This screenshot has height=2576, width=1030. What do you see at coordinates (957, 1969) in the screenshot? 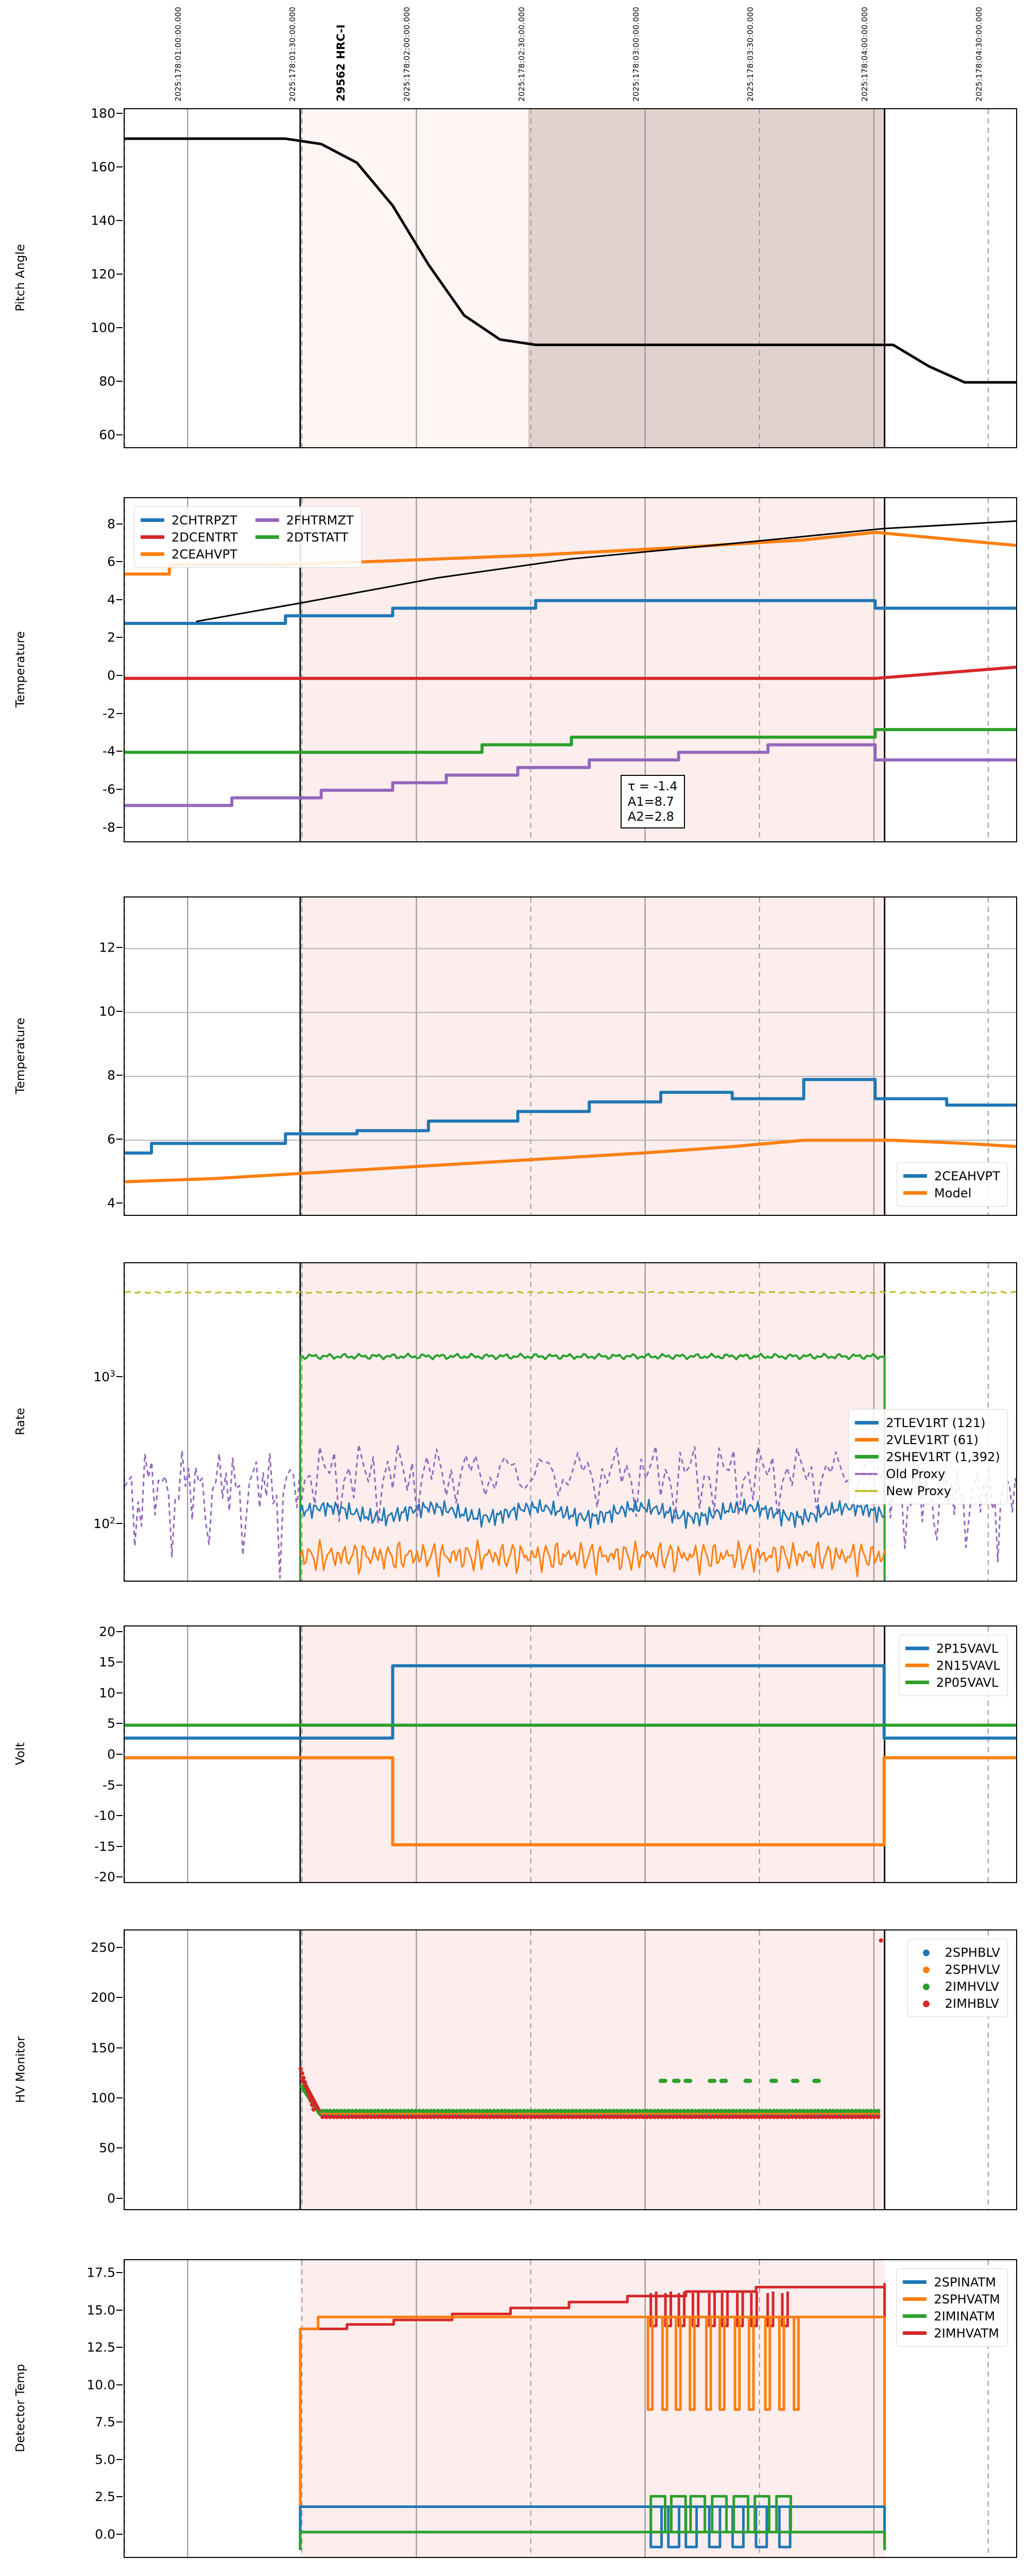
I see `legend-item: 2SPHVLV` at bounding box center [957, 1969].